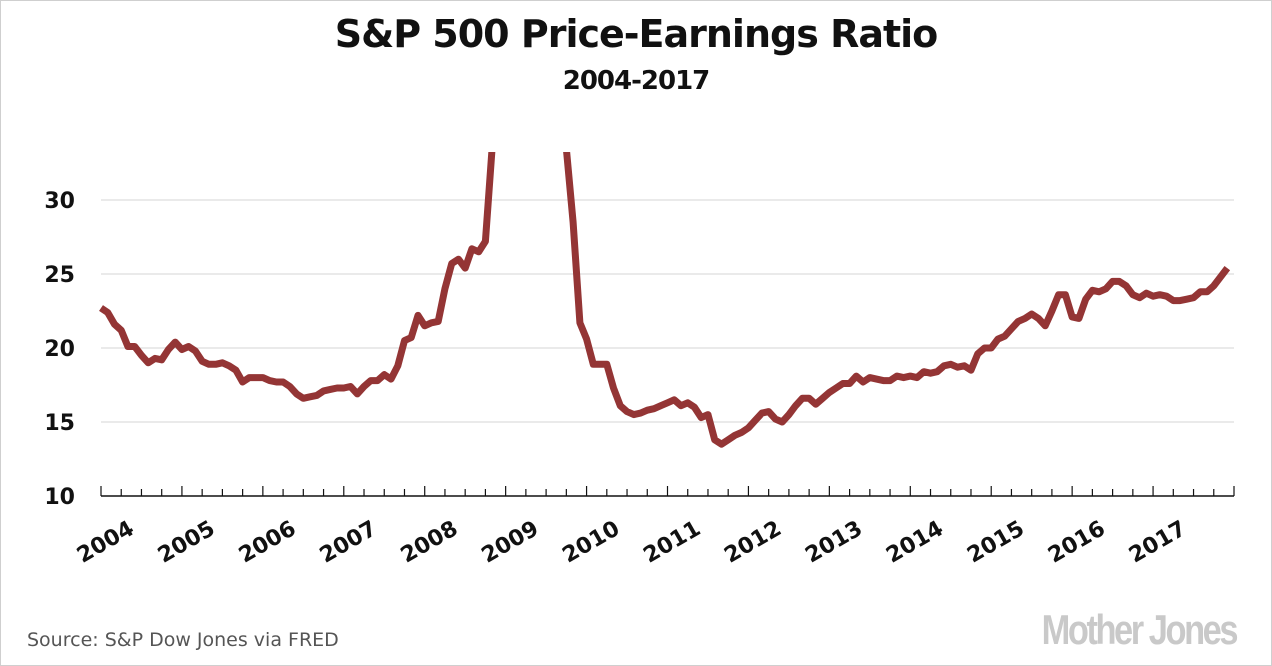  I want to click on x-tick-label: 2011, so click(672, 542).